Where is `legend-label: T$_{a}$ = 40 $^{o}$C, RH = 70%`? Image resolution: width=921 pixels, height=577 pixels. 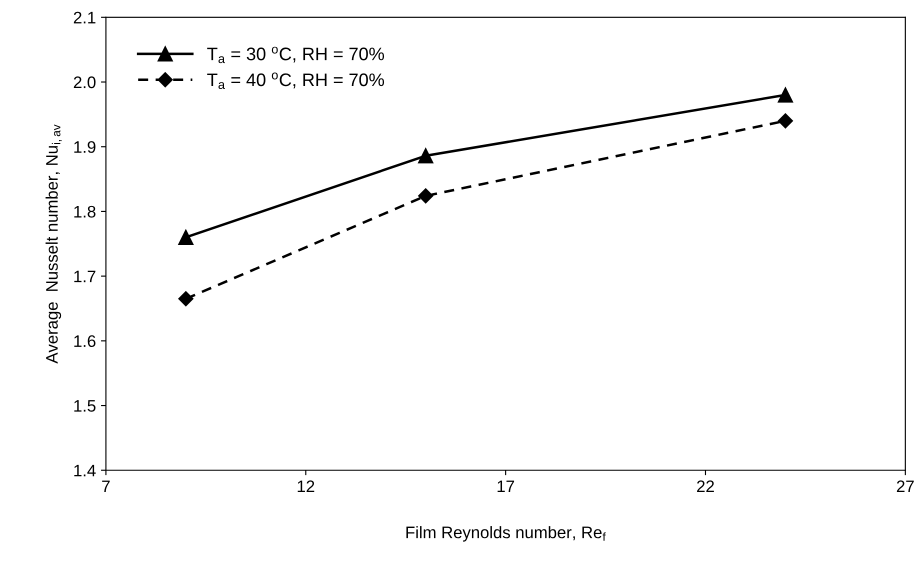
legend-label: T$_{a}$ = 40 $^{o}$C, RH = 70% is located at coordinates (295, 81).